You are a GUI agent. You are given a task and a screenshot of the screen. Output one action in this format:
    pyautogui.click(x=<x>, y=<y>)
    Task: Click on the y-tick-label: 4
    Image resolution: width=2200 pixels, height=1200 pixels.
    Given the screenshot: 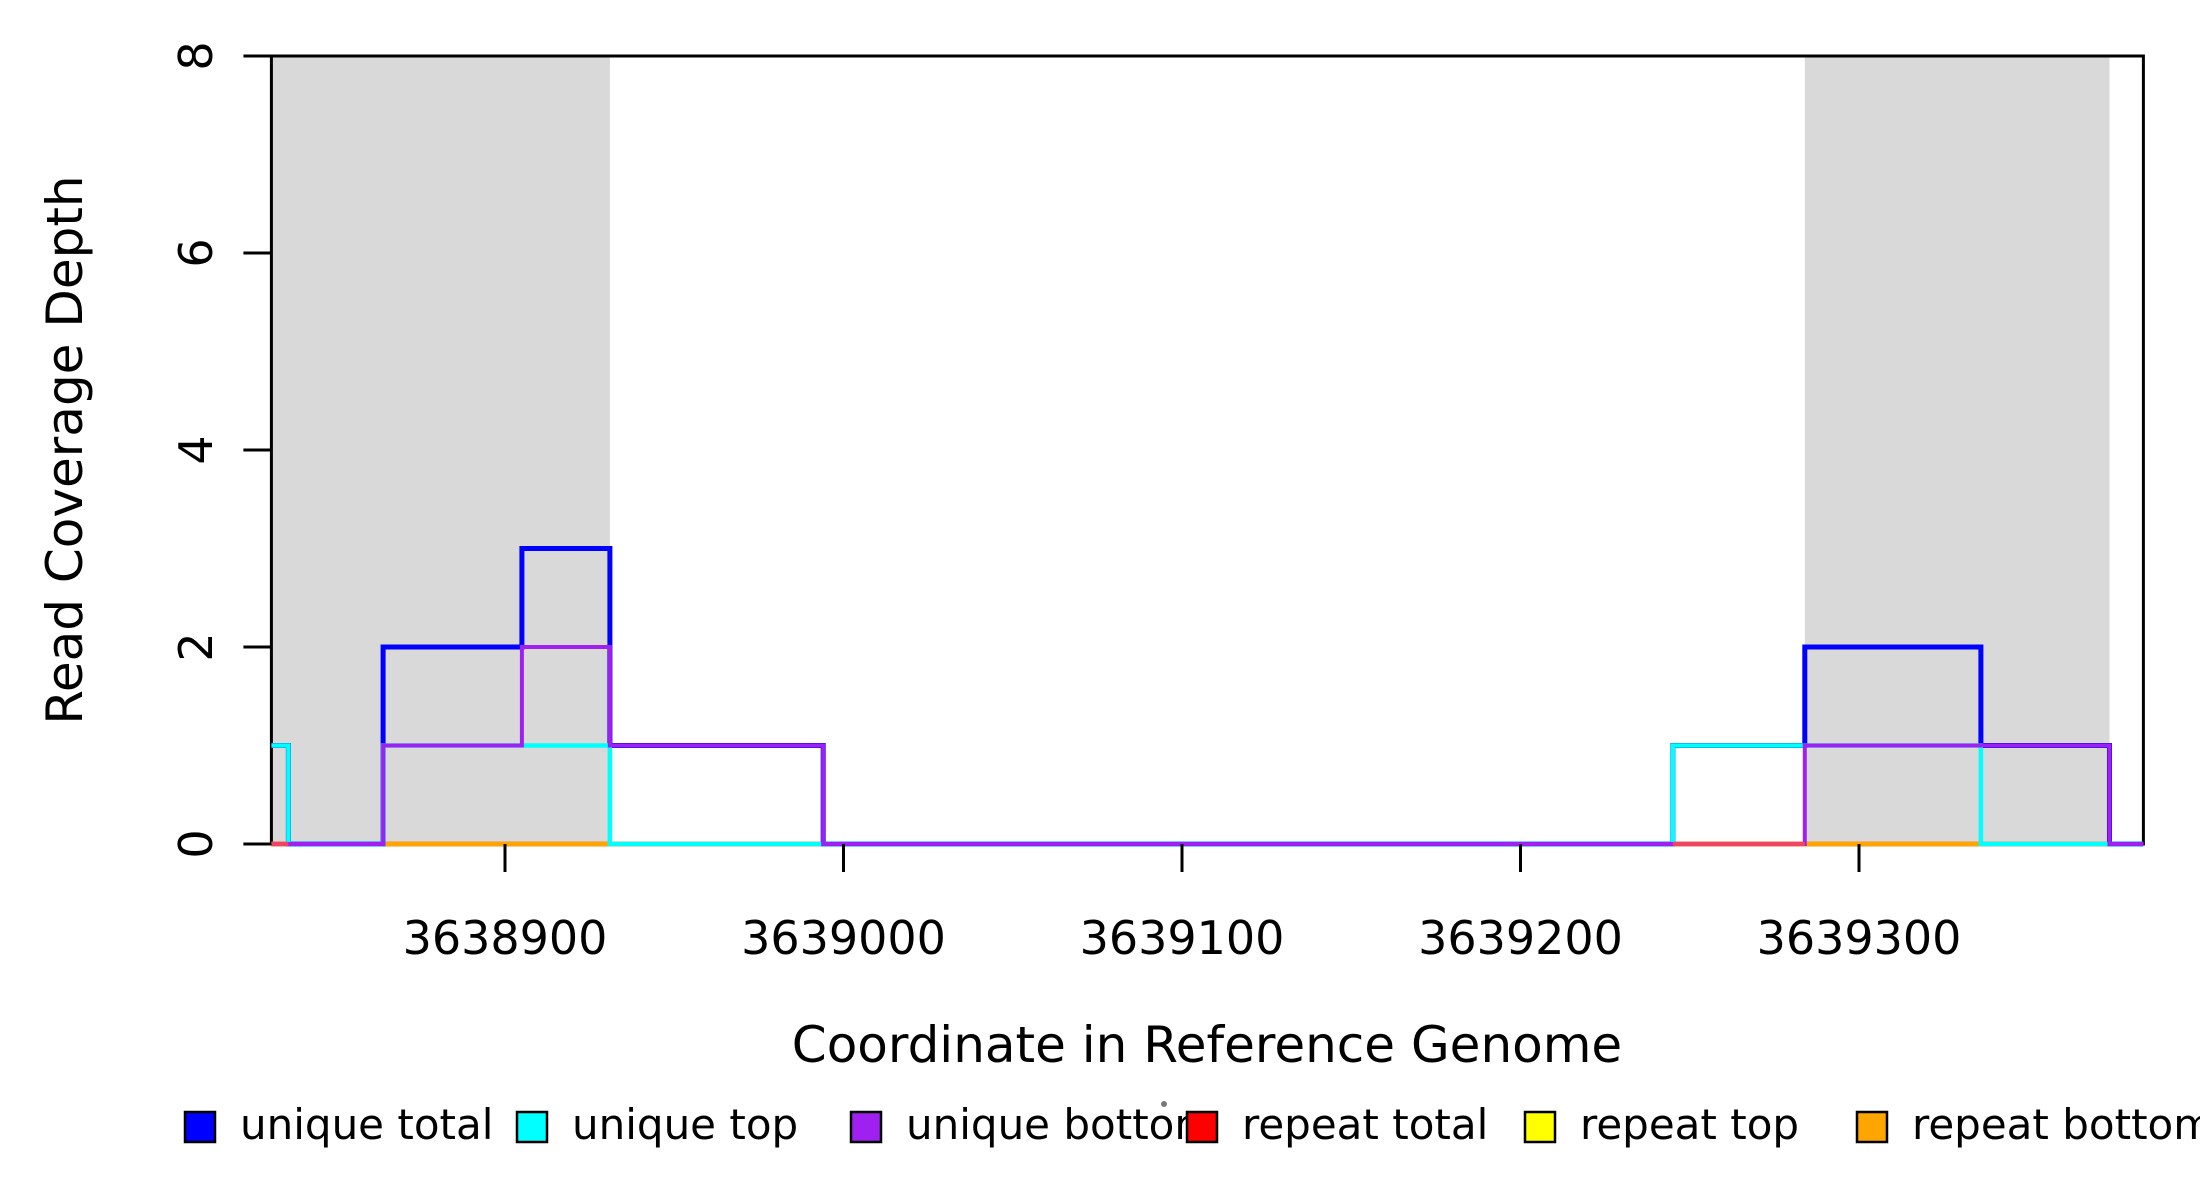 What is the action you would take?
    pyautogui.click(x=196, y=449)
    